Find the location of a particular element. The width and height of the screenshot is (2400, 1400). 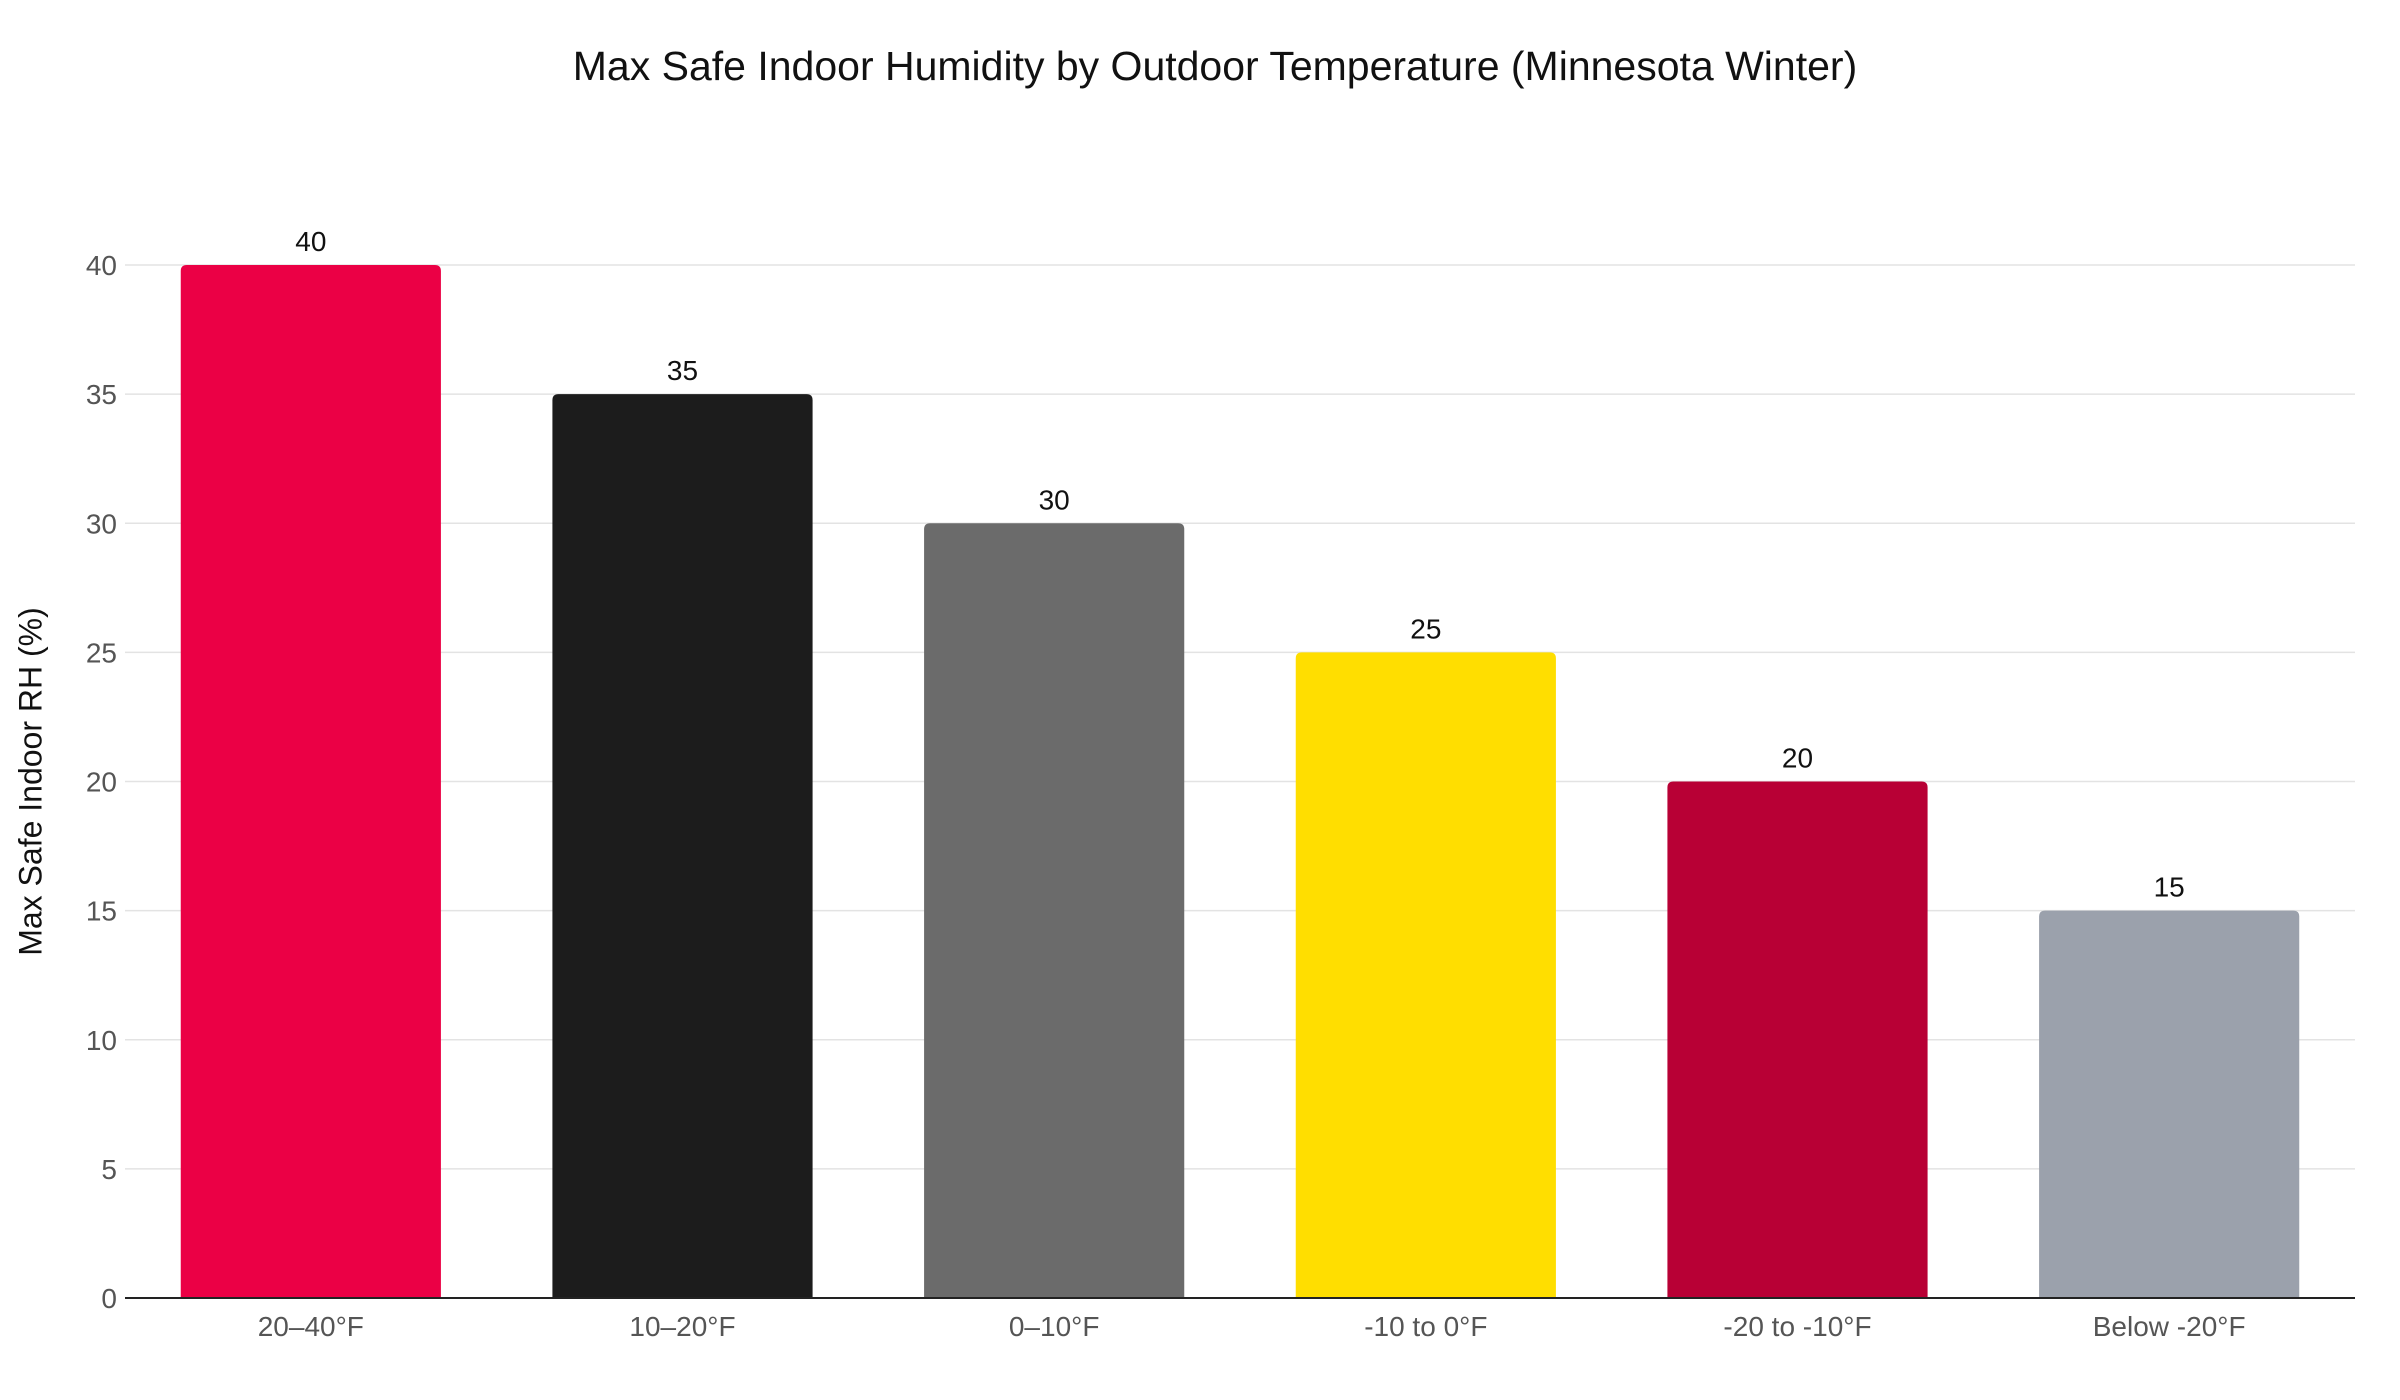

y-tick-label: 5 is located at coordinates (109, 1169).